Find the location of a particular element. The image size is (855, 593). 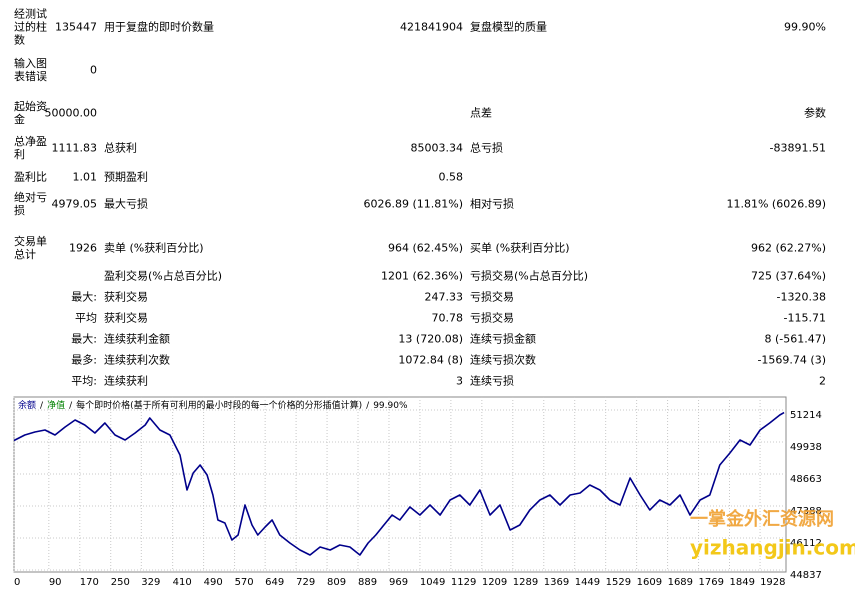

x-tick-label: 1449 is located at coordinates (587, 582).